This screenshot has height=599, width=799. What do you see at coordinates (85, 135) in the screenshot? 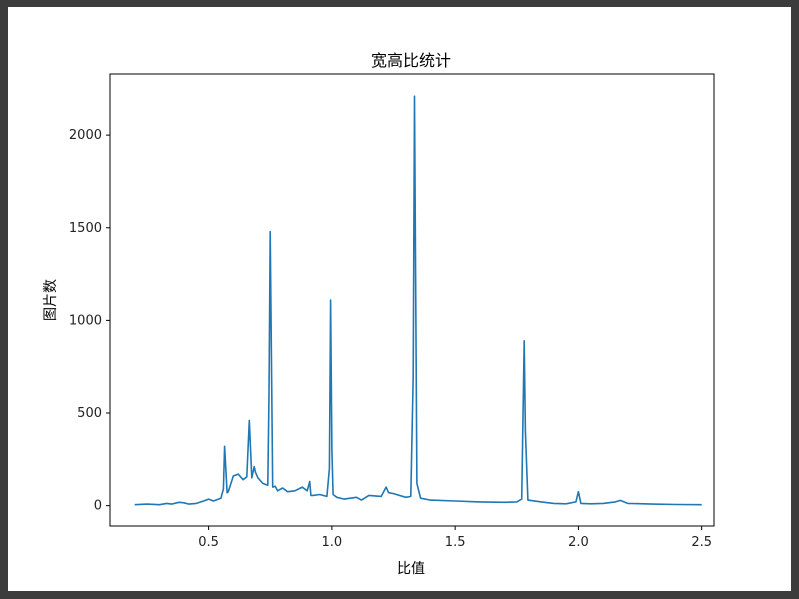
I see `y-tick-label: 2000` at bounding box center [85, 135].